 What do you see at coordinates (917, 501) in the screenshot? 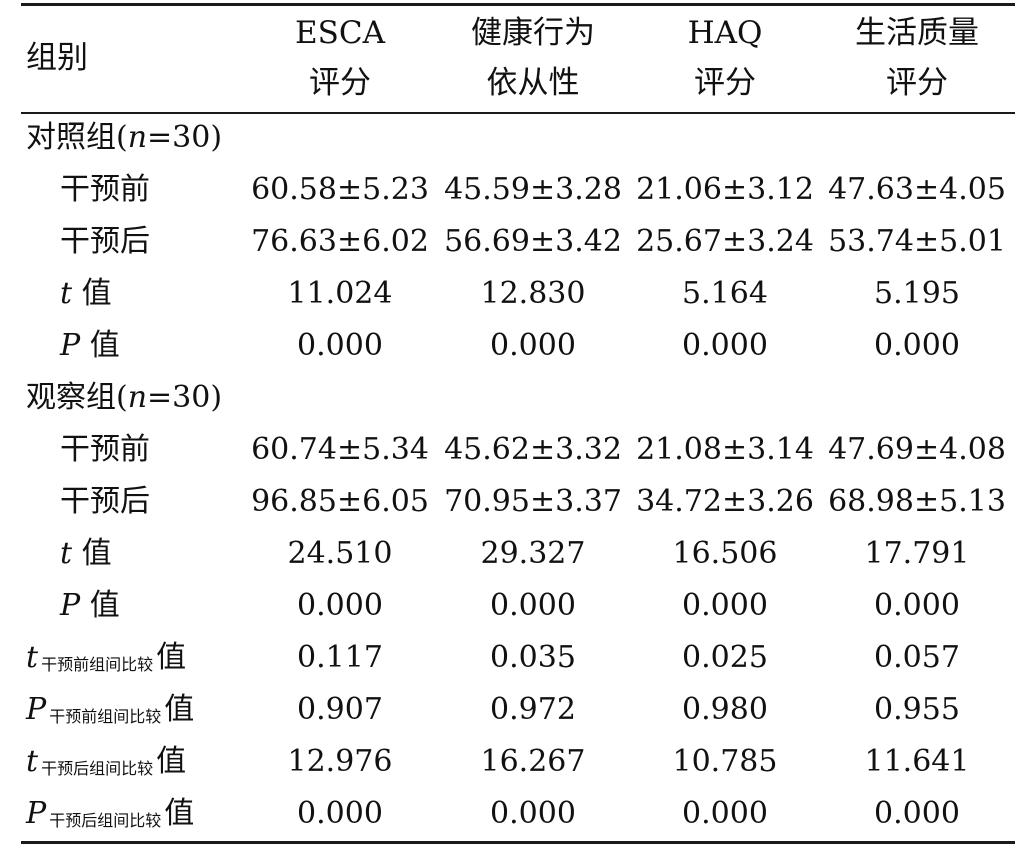
I see `table-cell: 68.98±5.13` at bounding box center [917, 501].